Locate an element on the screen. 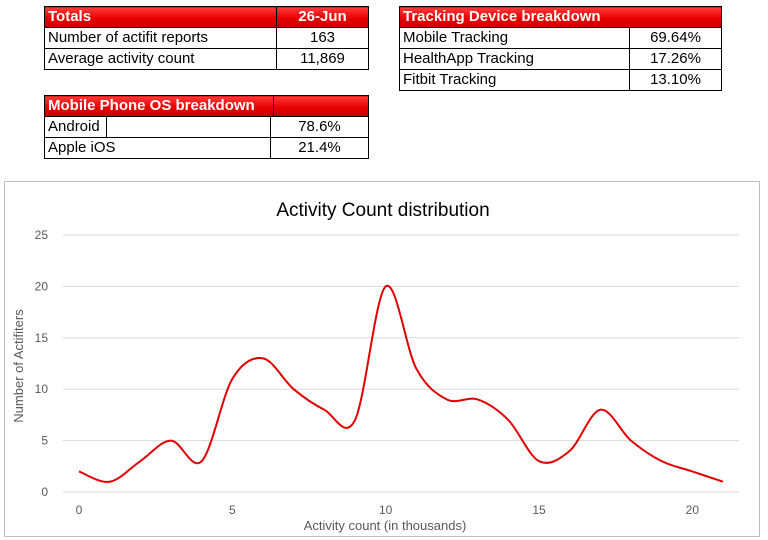 Image resolution: width=768 pixels, height=540 pixels. y-tick-label: 15 is located at coordinates (42, 338).